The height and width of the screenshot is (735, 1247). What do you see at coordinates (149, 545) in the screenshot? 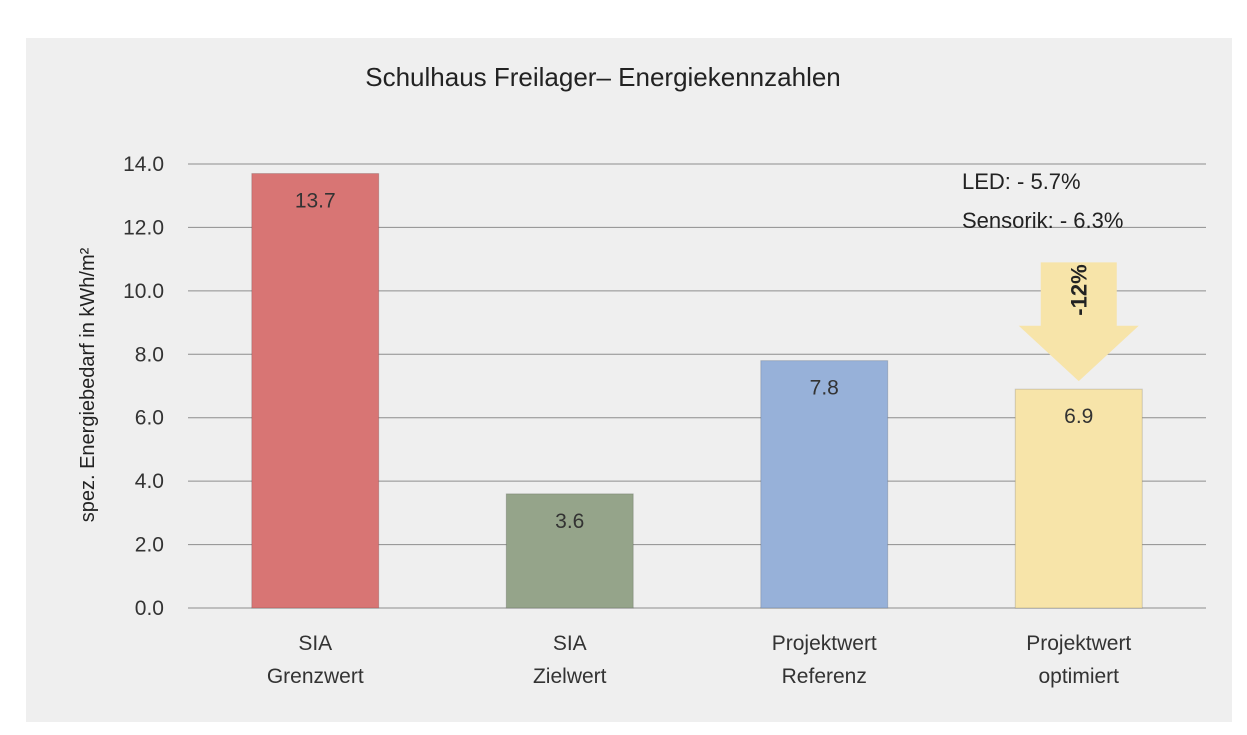
I see `y-tick-label: 2.0` at bounding box center [149, 545].